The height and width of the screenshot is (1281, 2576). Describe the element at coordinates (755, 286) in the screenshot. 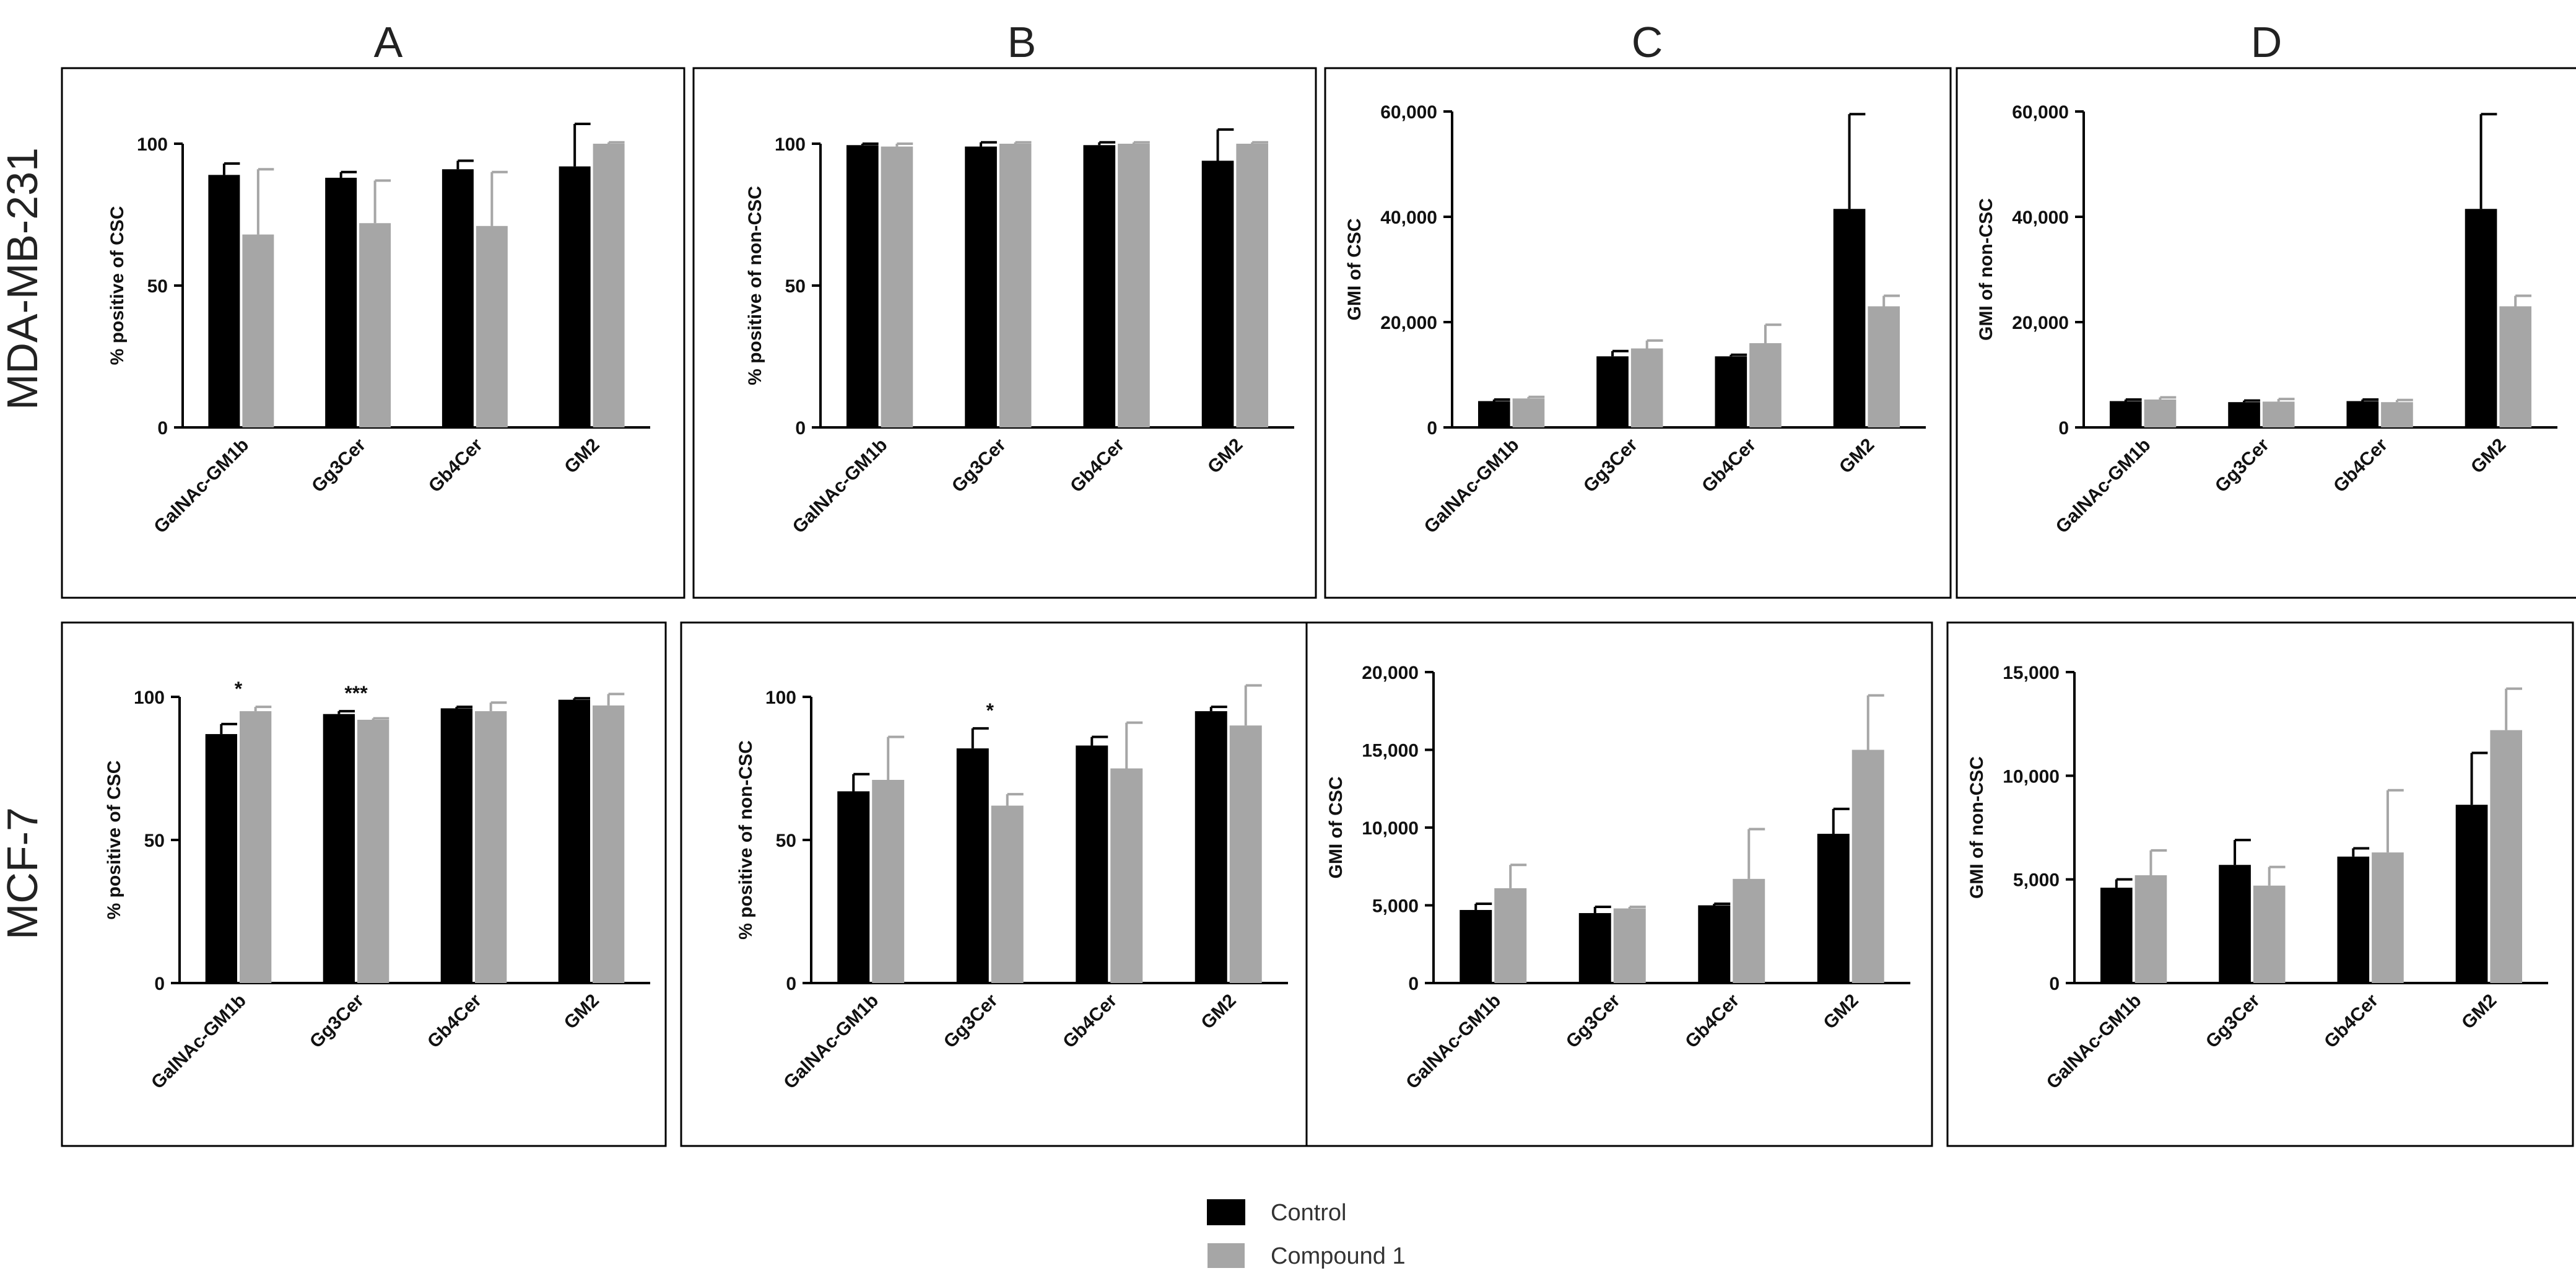

I see `mda-b-y-axis-label: % positive of non-CSC` at that location.